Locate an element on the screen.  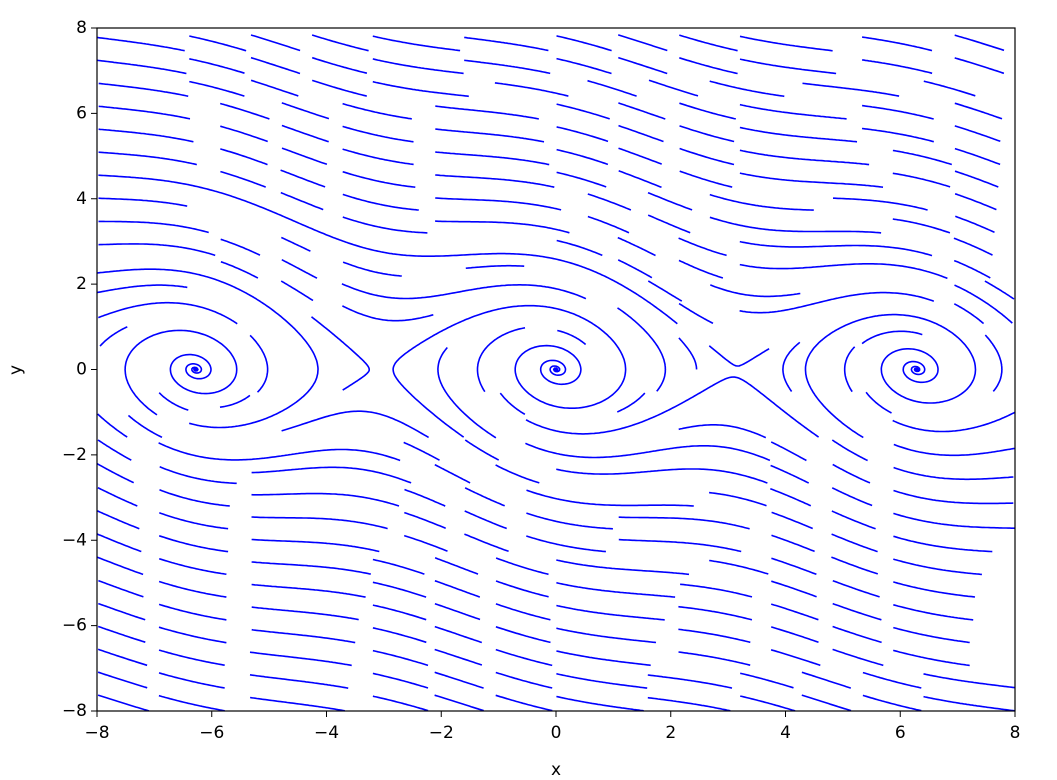
y-tick-label: 2 is located at coordinates (81, 284).